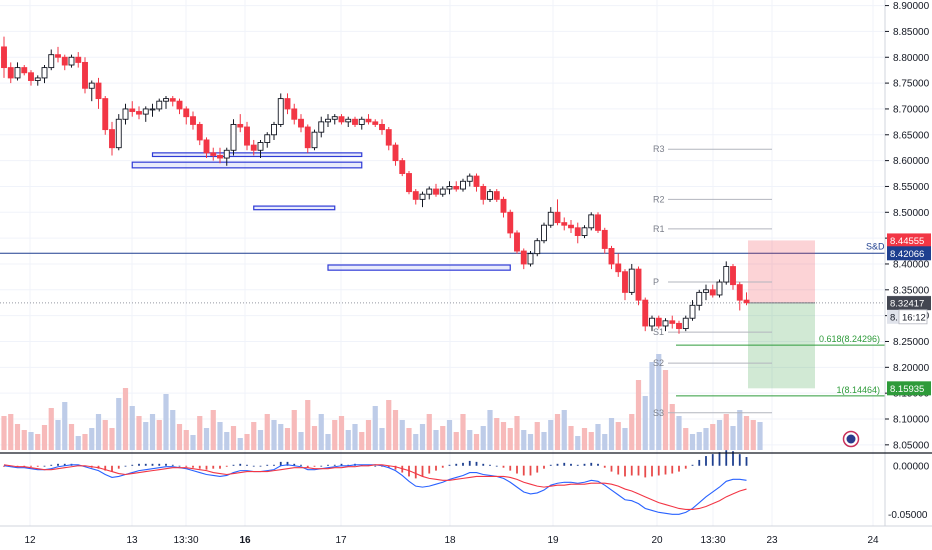 Image resolution: width=932 pixels, height=550 pixels. Describe the element at coordinates (247, 165) in the screenshot. I see `supply-demand-zone` at that location.